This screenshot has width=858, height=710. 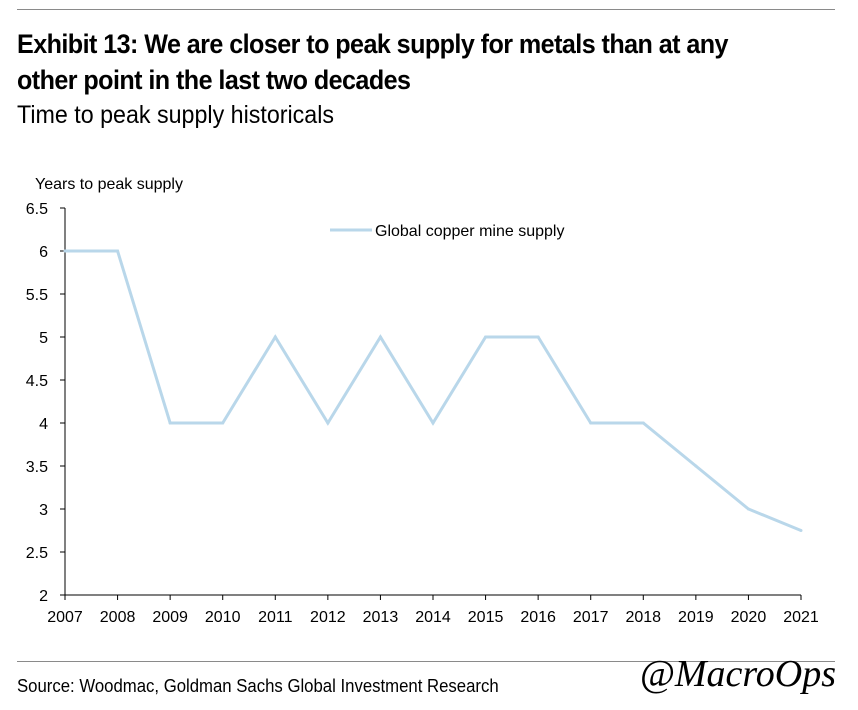 What do you see at coordinates (37, 467) in the screenshot?
I see `y-tick-label: 3.5` at bounding box center [37, 467].